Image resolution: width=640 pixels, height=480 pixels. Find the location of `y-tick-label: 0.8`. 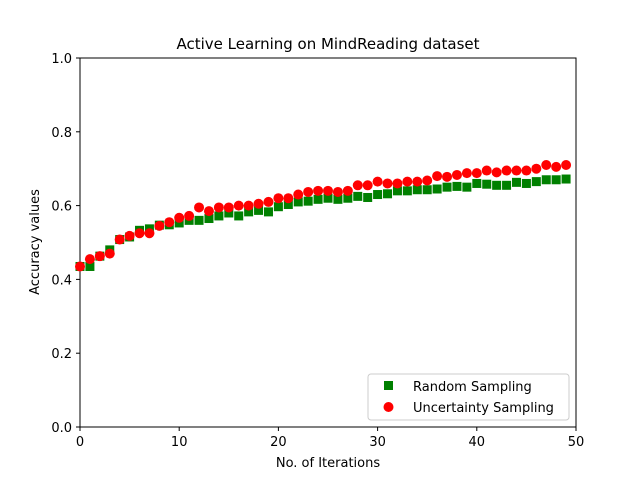

y-tick-label: 0.8 is located at coordinates (61, 133).